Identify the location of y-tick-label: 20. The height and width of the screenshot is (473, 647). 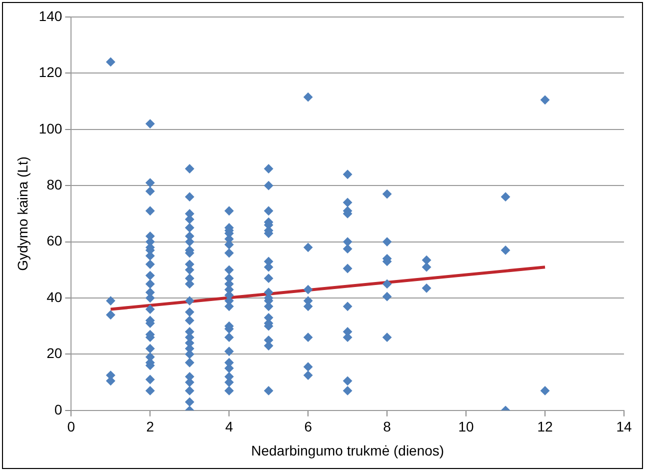
(54, 353).